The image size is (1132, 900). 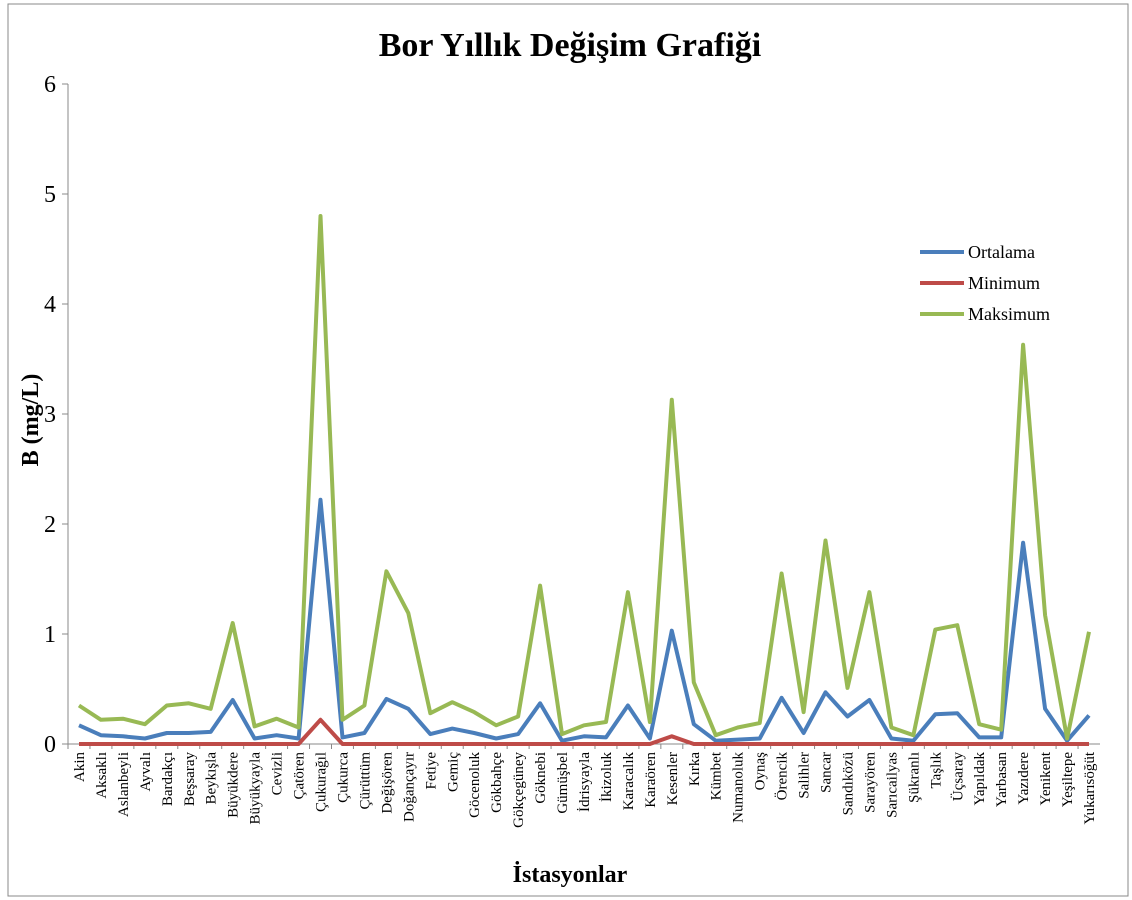 What do you see at coordinates (1009, 314) in the screenshot?
I see `legend-label: Maksimum` at bounding box center [1009, 314].